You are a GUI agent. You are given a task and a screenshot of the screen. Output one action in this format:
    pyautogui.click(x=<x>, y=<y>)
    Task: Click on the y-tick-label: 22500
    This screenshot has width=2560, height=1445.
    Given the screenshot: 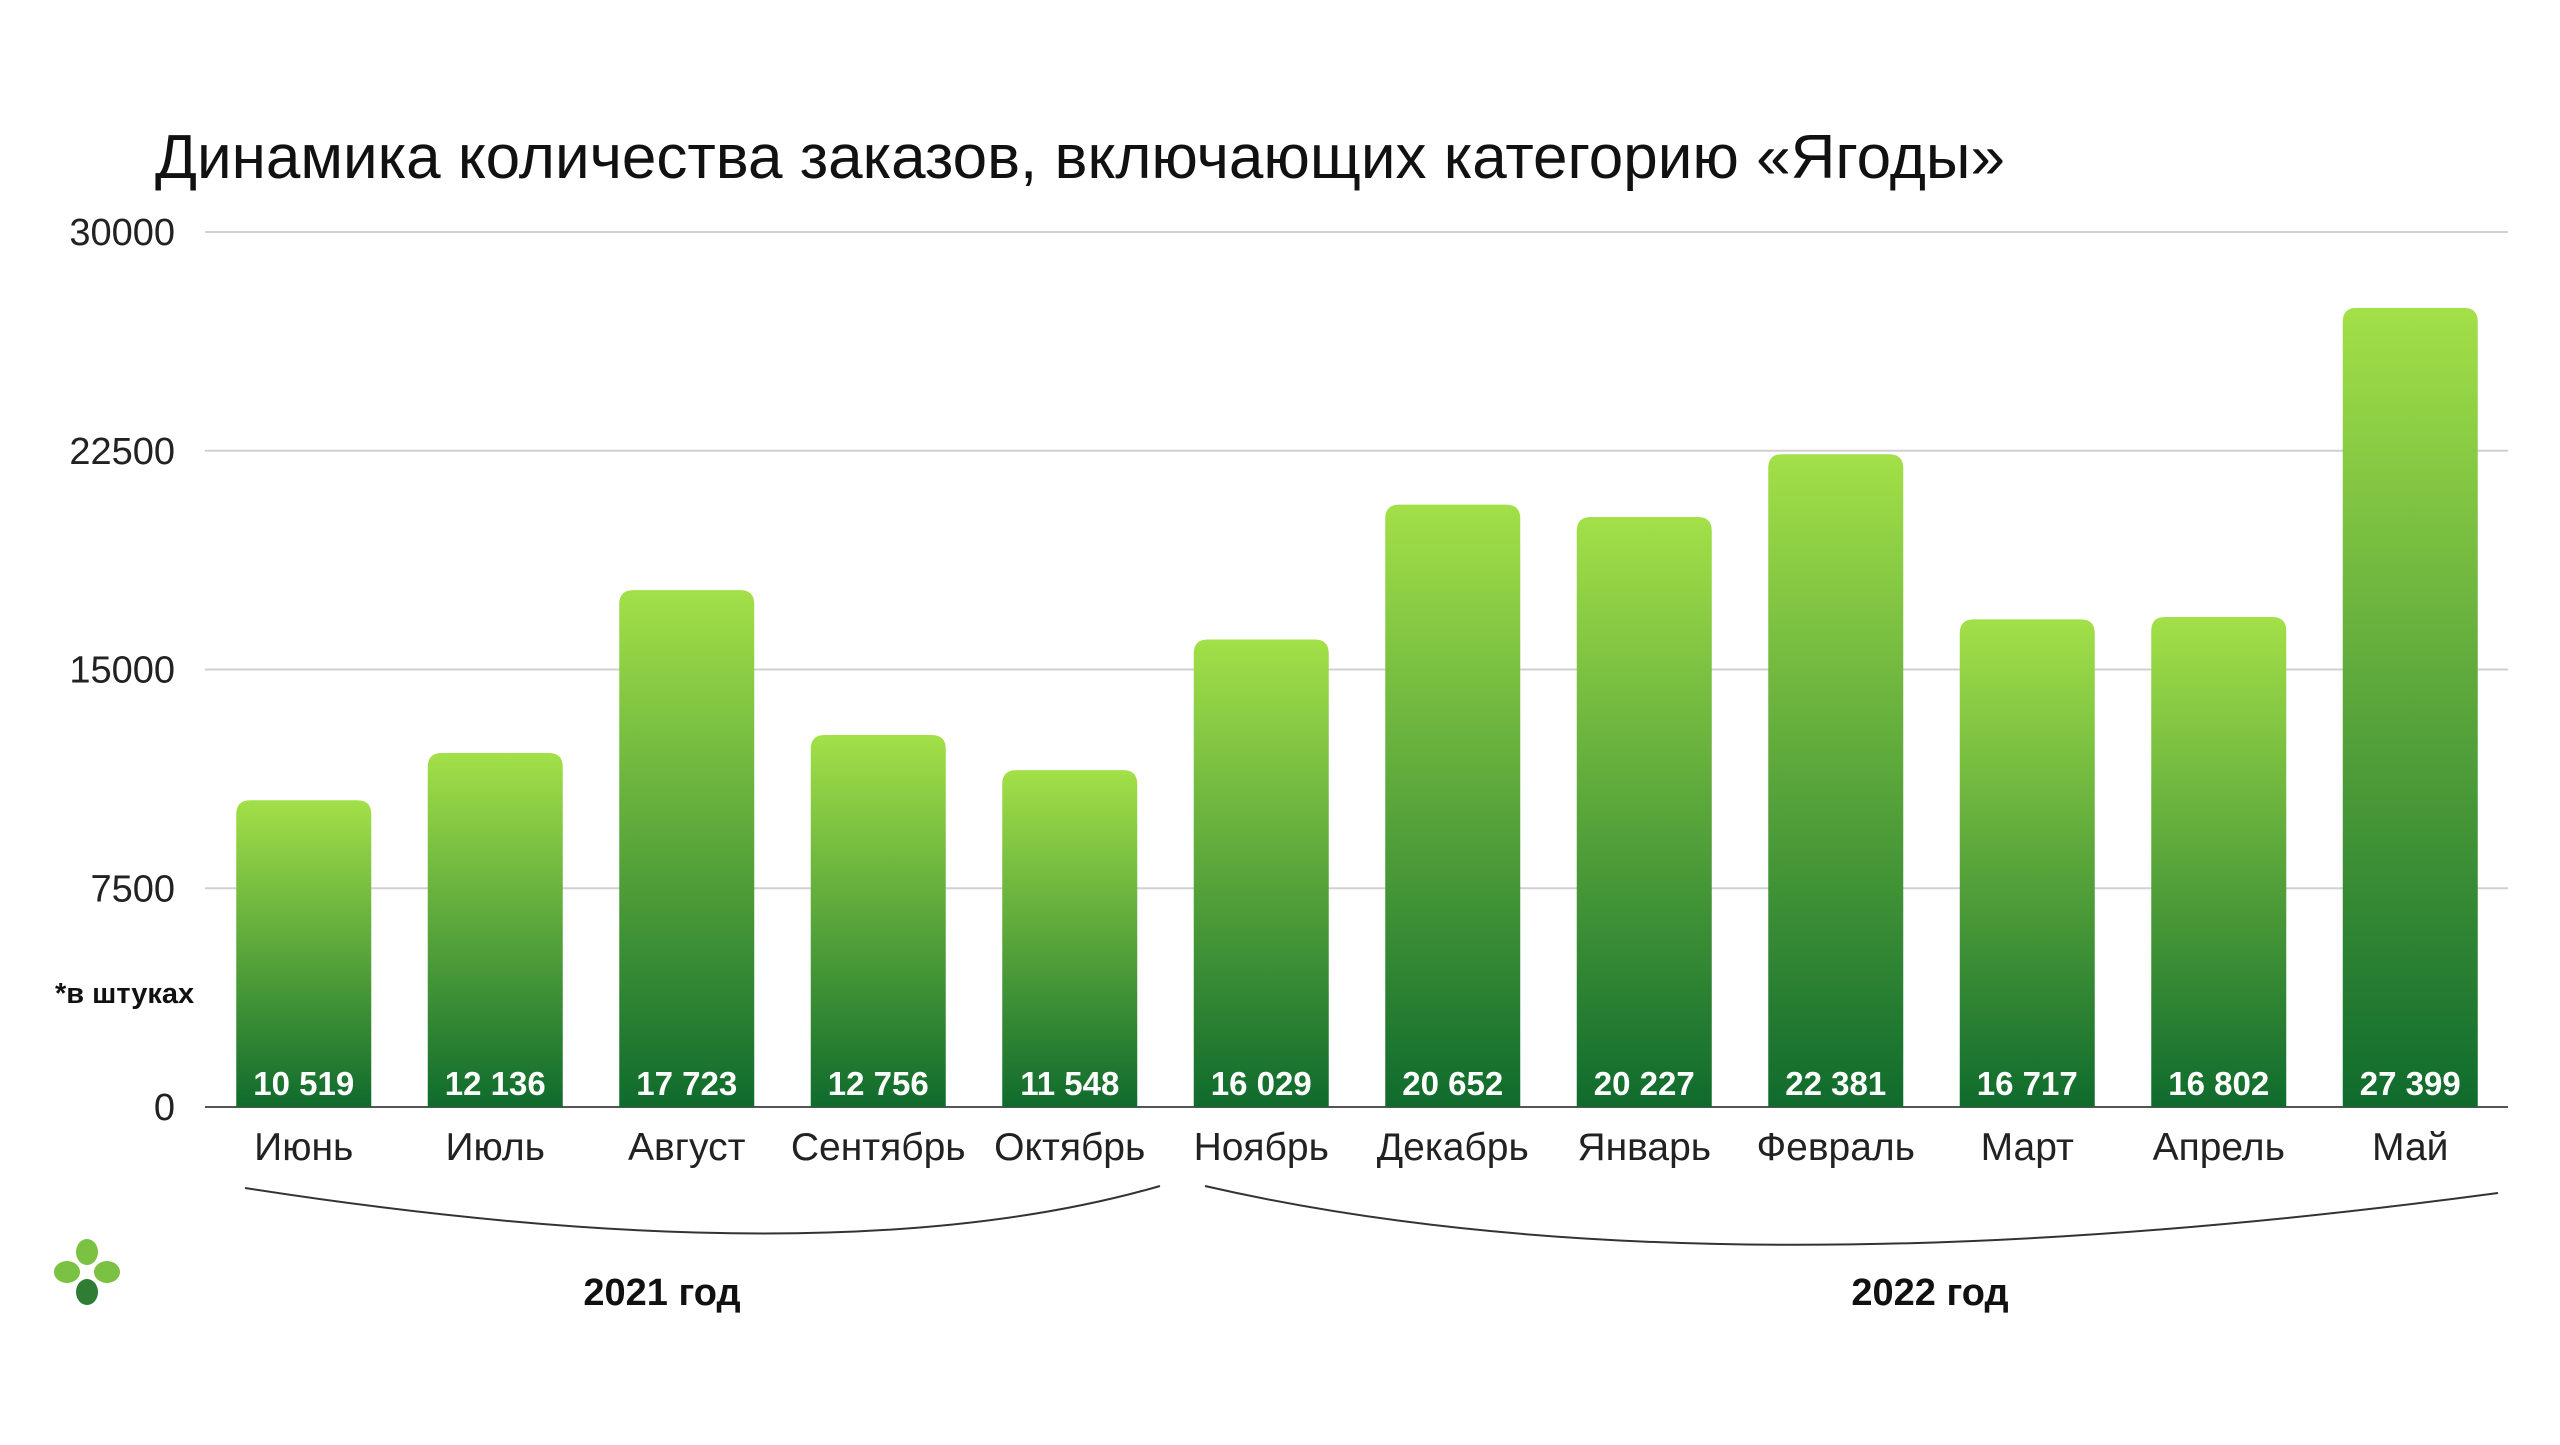 What is the action you would take?
    pyautogui.click(x=122, y=452)
    